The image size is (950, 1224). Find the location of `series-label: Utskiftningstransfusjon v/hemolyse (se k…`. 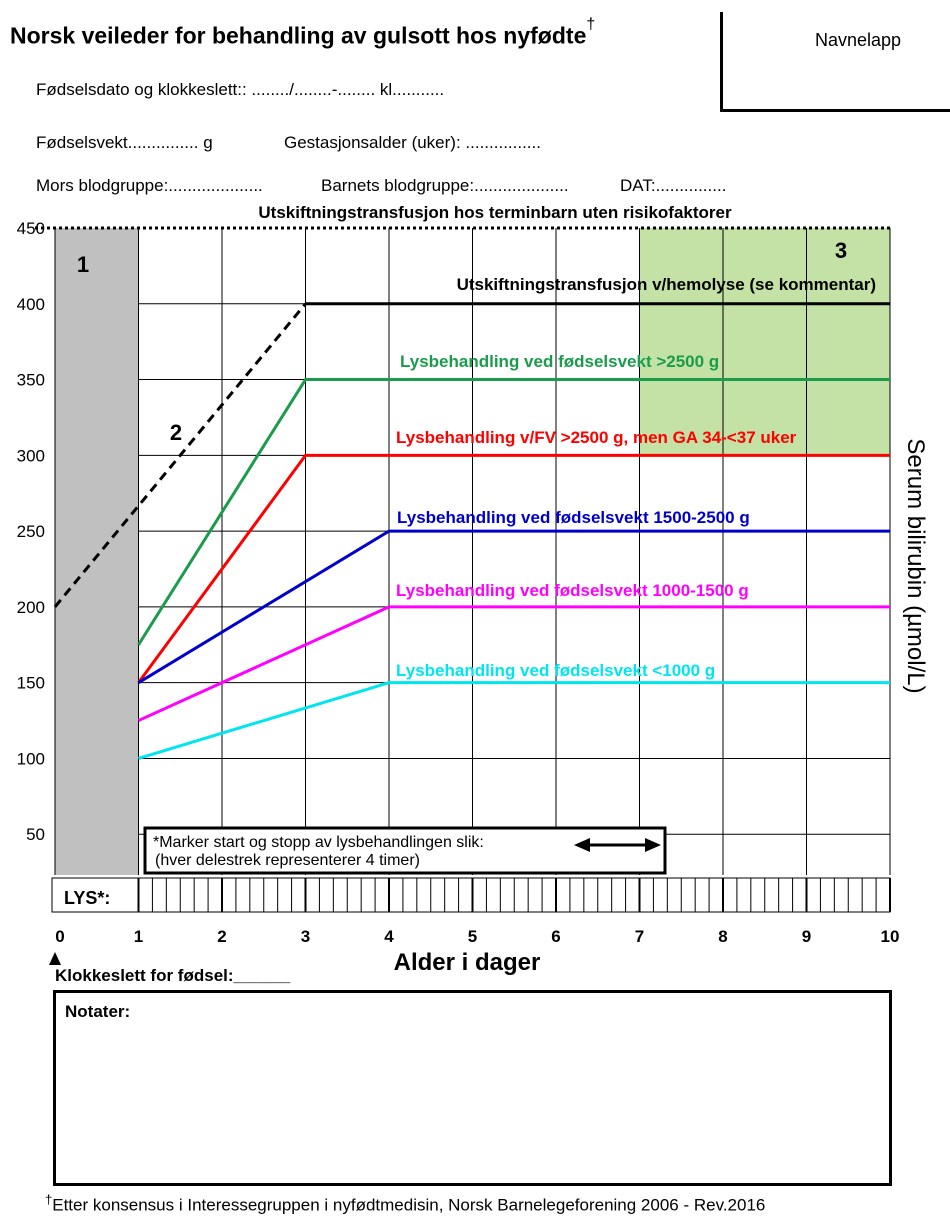

series-label: Utskiftningstransfusjon v/hemolyse (se k… is located at coordinates (666, 284).